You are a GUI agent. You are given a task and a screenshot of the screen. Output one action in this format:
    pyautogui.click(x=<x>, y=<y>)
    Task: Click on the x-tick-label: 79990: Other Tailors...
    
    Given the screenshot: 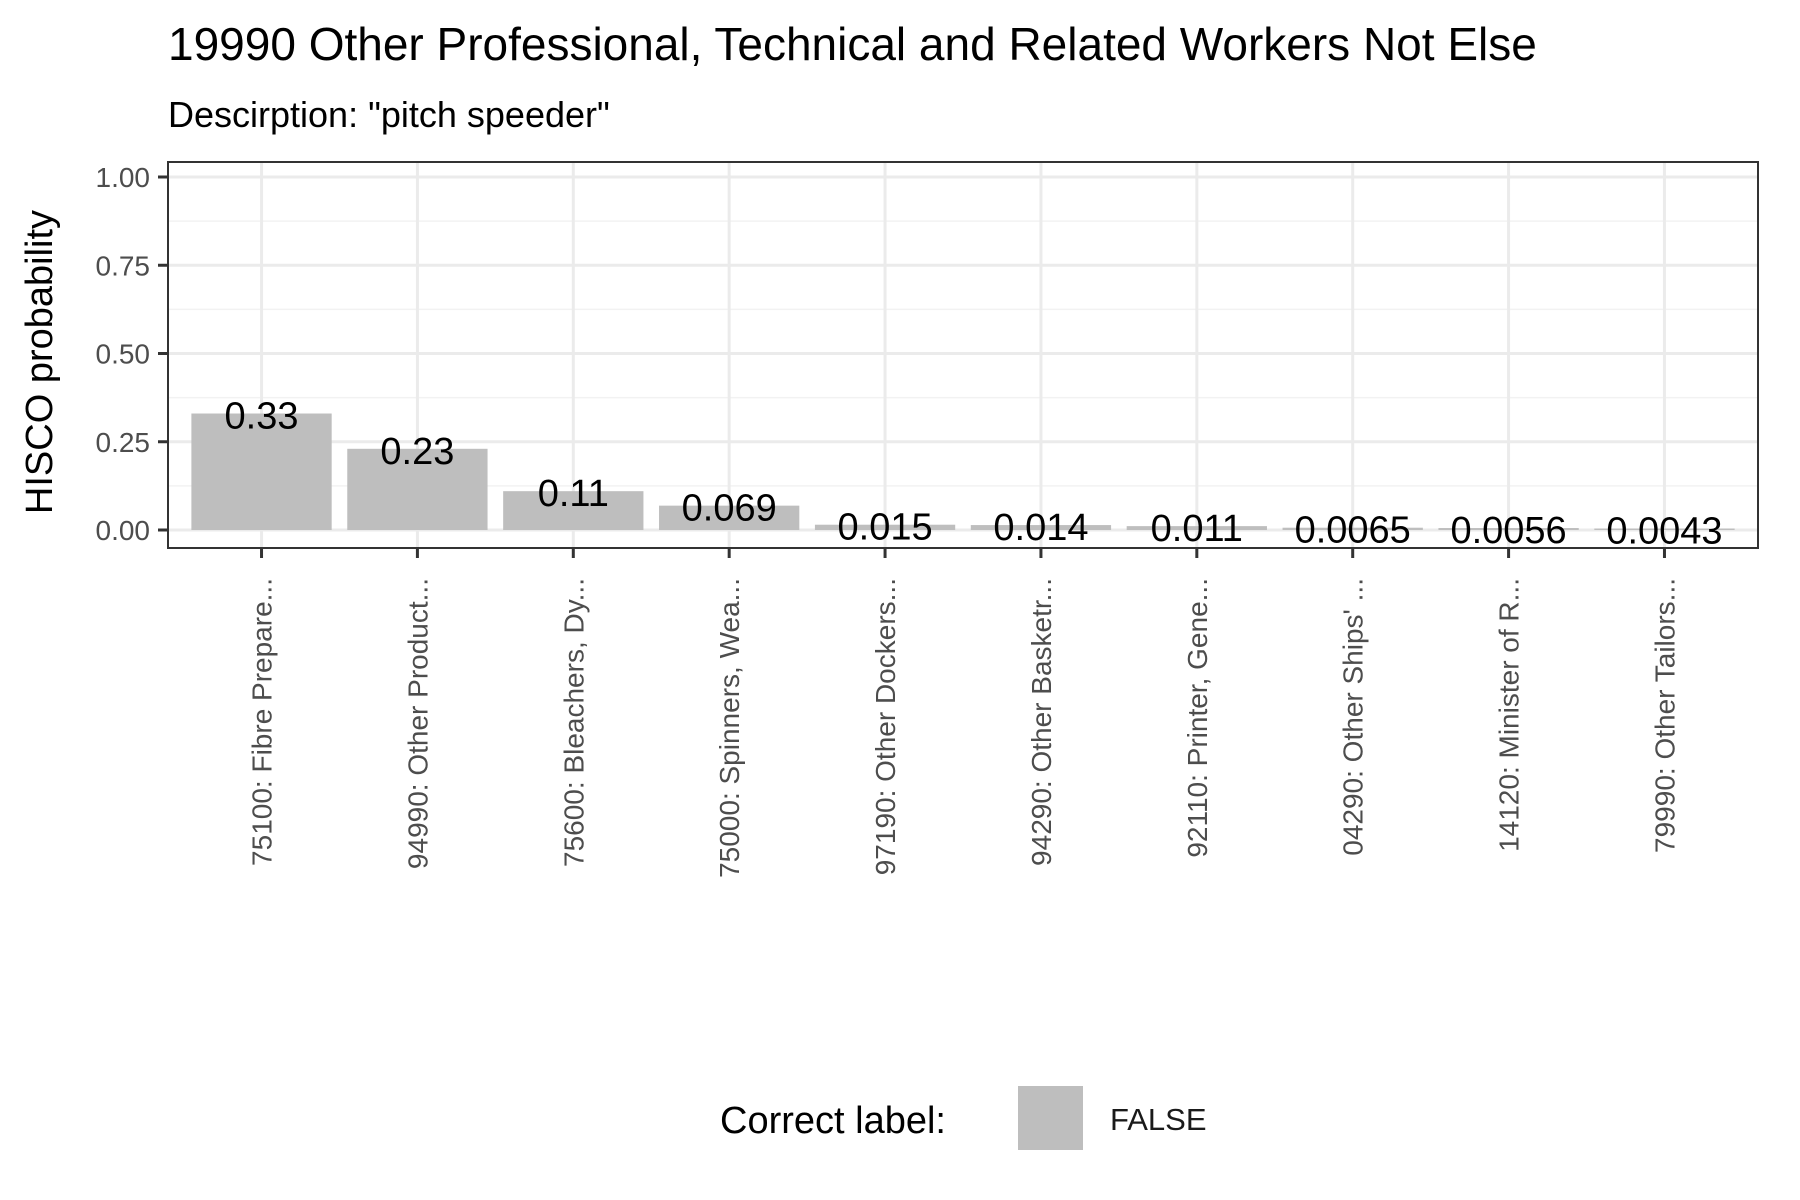 What is the action you would take?
    pyautogui.click(x=1664, y=715)
    